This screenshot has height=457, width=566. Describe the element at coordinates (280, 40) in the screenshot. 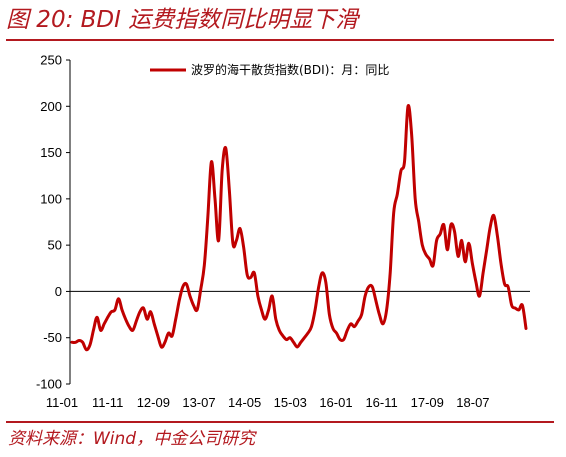

I see `title-divider` at that location.